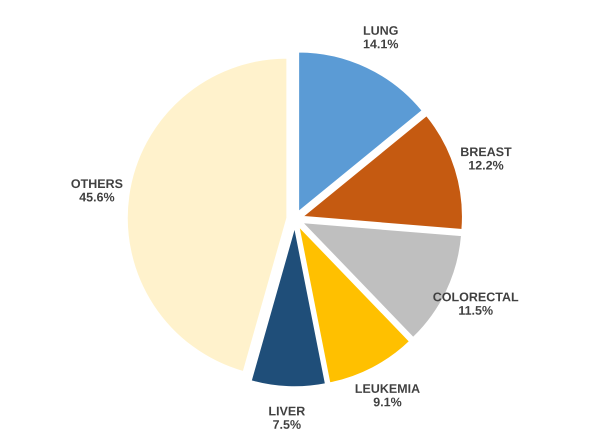  Describe the element at coordinates (287, 424) in the screenshot. I see `data-label: 7.5%` at that location.